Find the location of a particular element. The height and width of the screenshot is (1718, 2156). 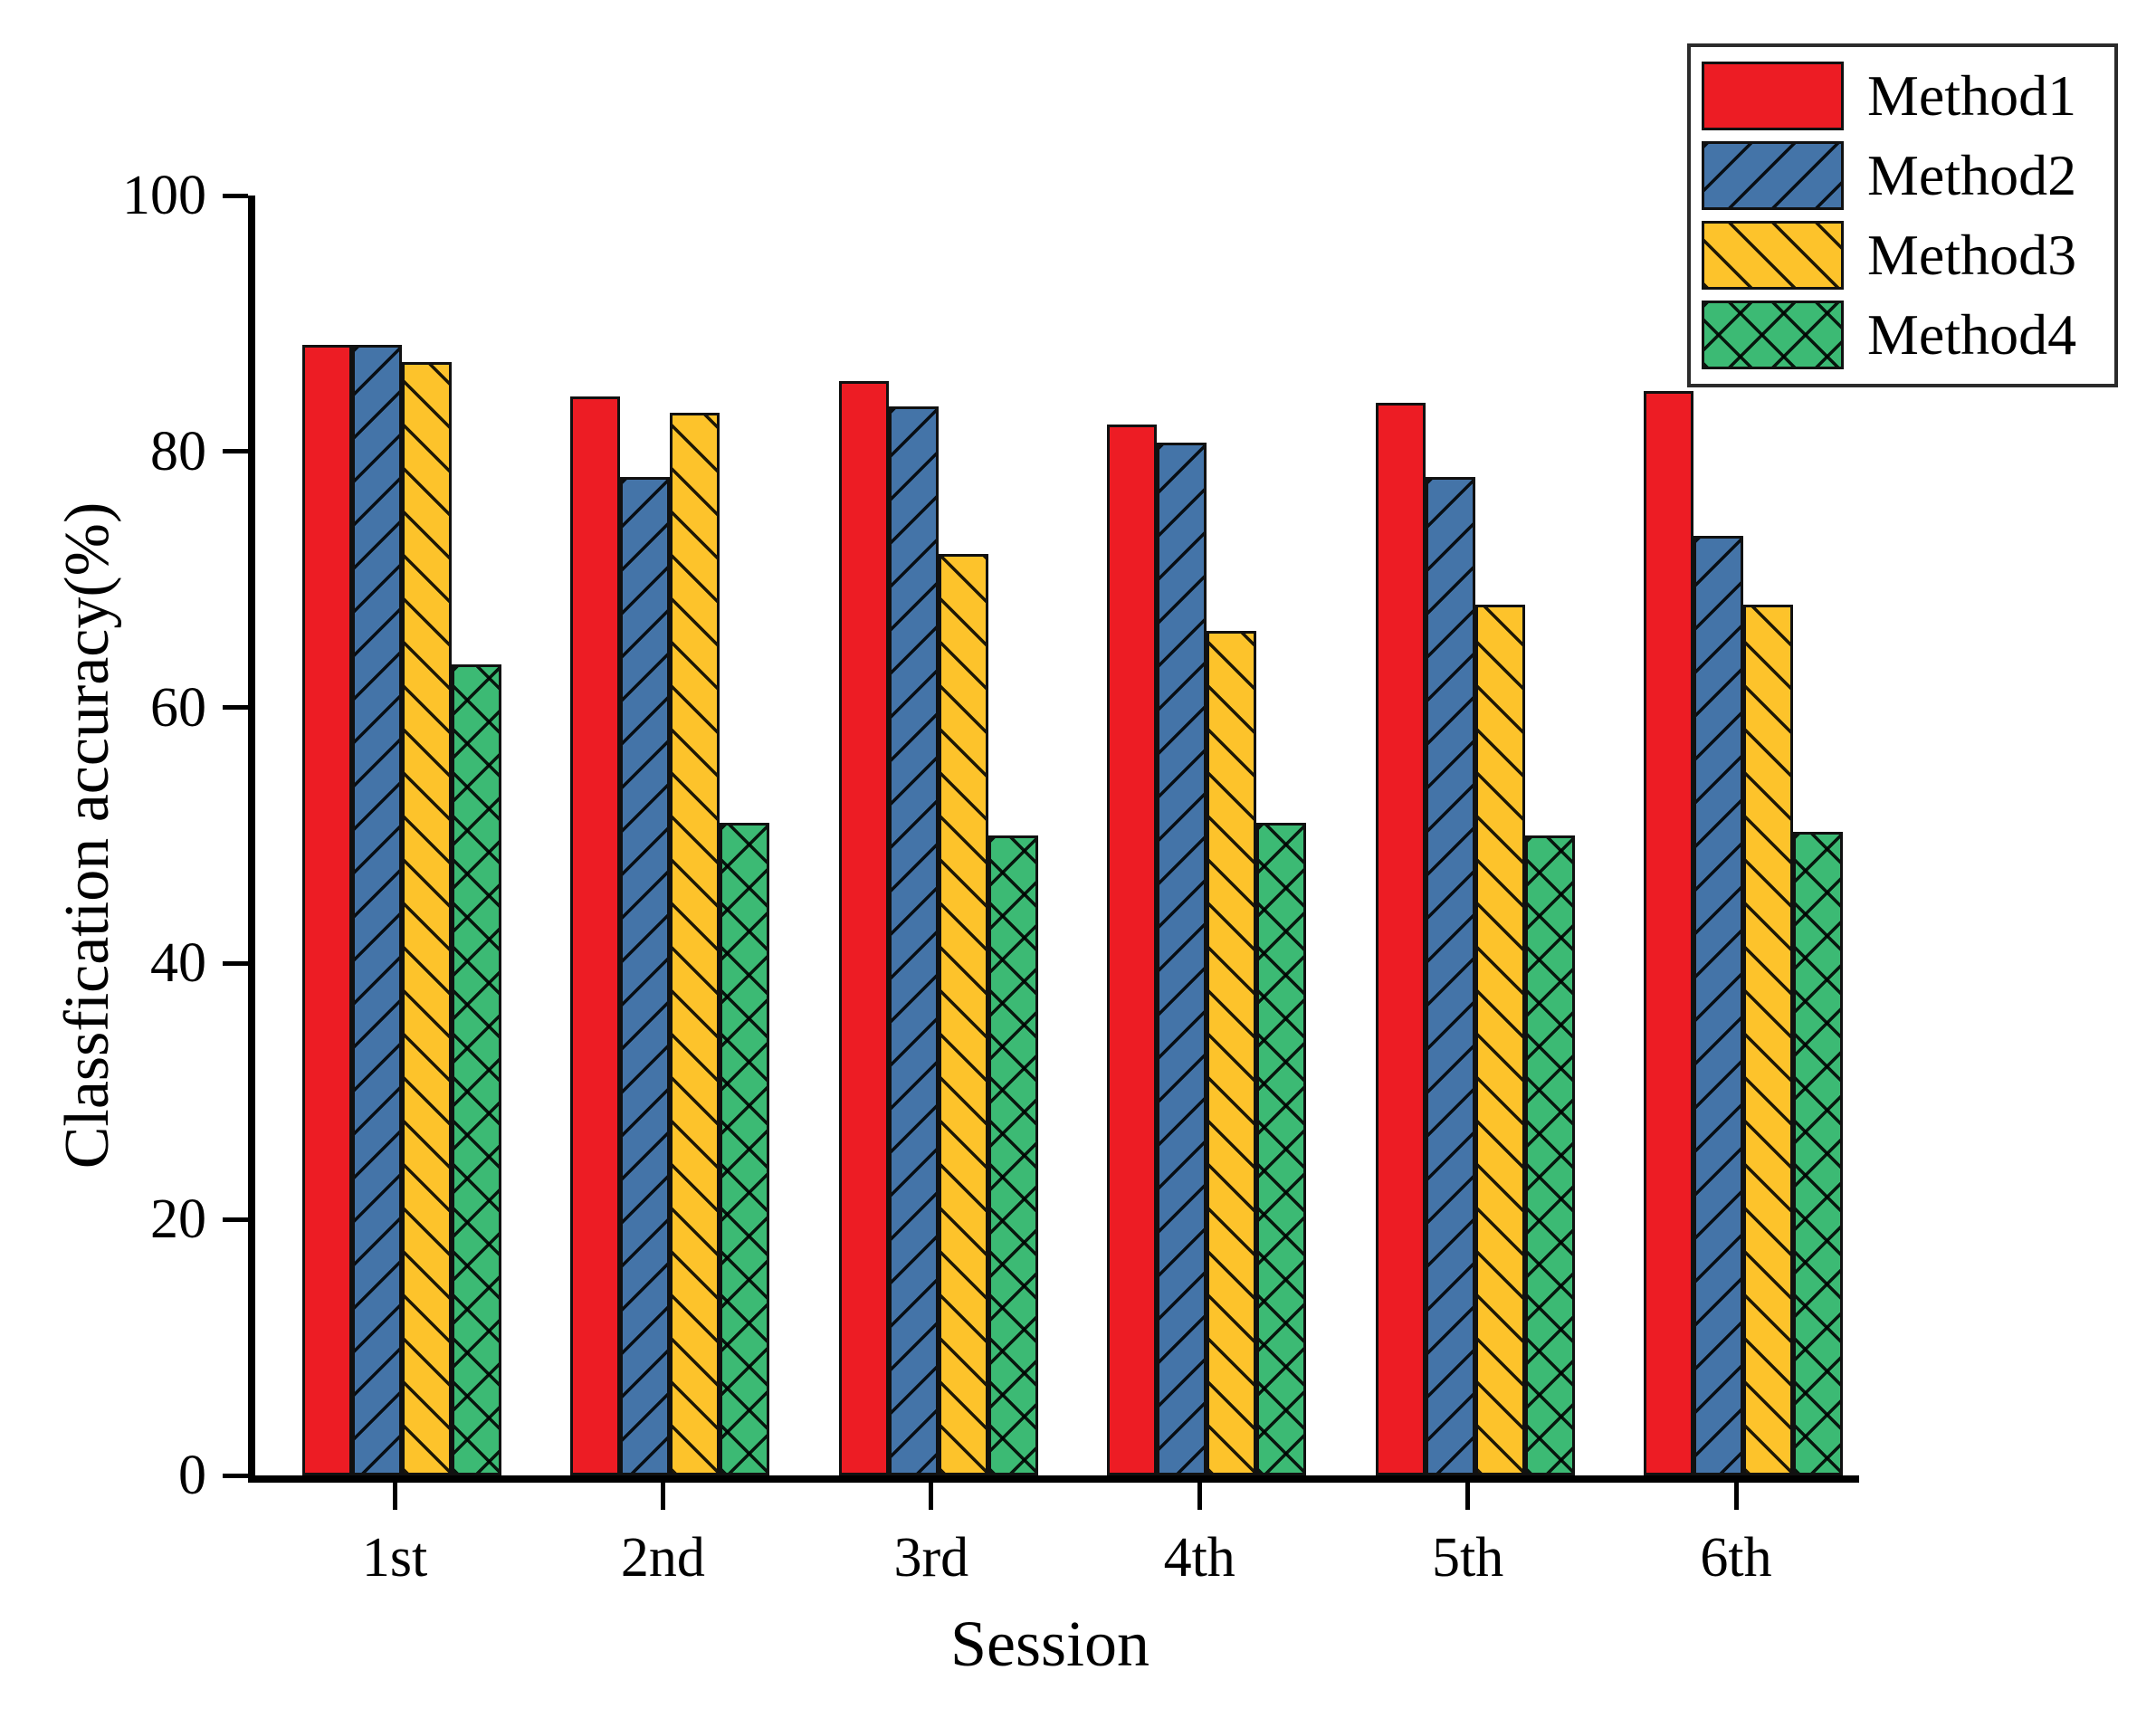

legend-label-method3: Method3 is located at coordinates (1972, 255).